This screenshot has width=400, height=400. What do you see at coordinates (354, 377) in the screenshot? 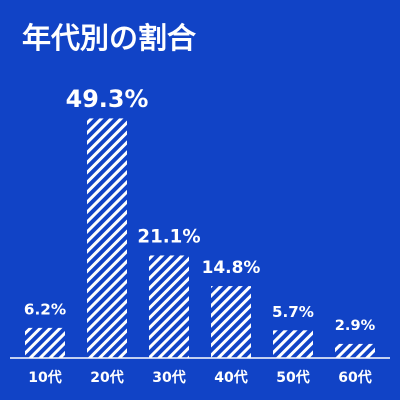
I see `x-tick-label: 60代` at bounding box center [354, 377].